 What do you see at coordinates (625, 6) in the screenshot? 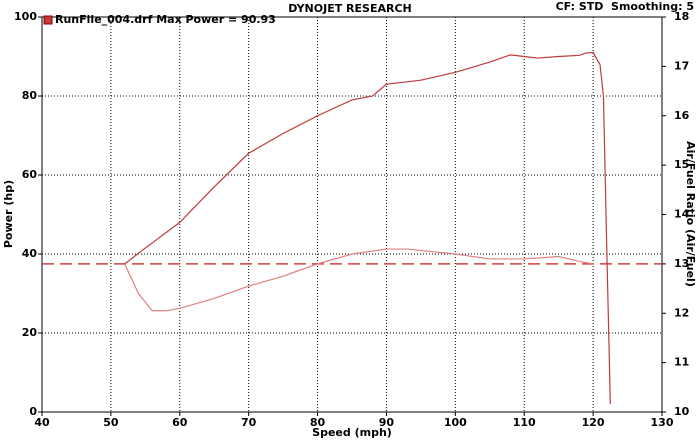
I see `chart-subtitle: CF: STD Smoothing: 5` at bounding box center [625, 6].